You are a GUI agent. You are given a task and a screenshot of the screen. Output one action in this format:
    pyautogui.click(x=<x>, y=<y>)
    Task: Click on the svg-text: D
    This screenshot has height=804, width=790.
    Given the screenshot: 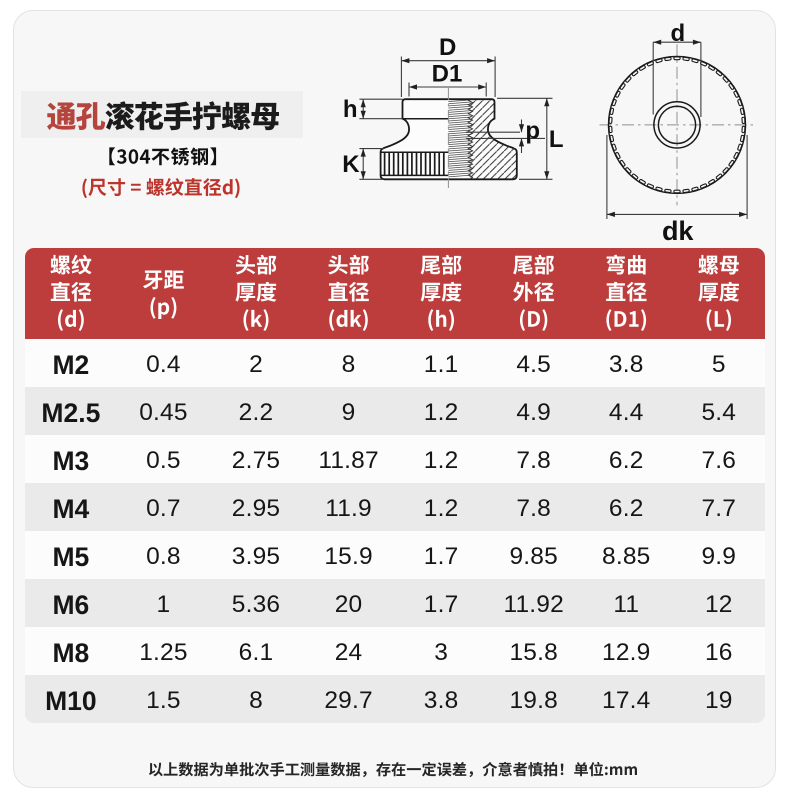 What is the action you would take?
    pyautogui.click(x=447, y=47)
    